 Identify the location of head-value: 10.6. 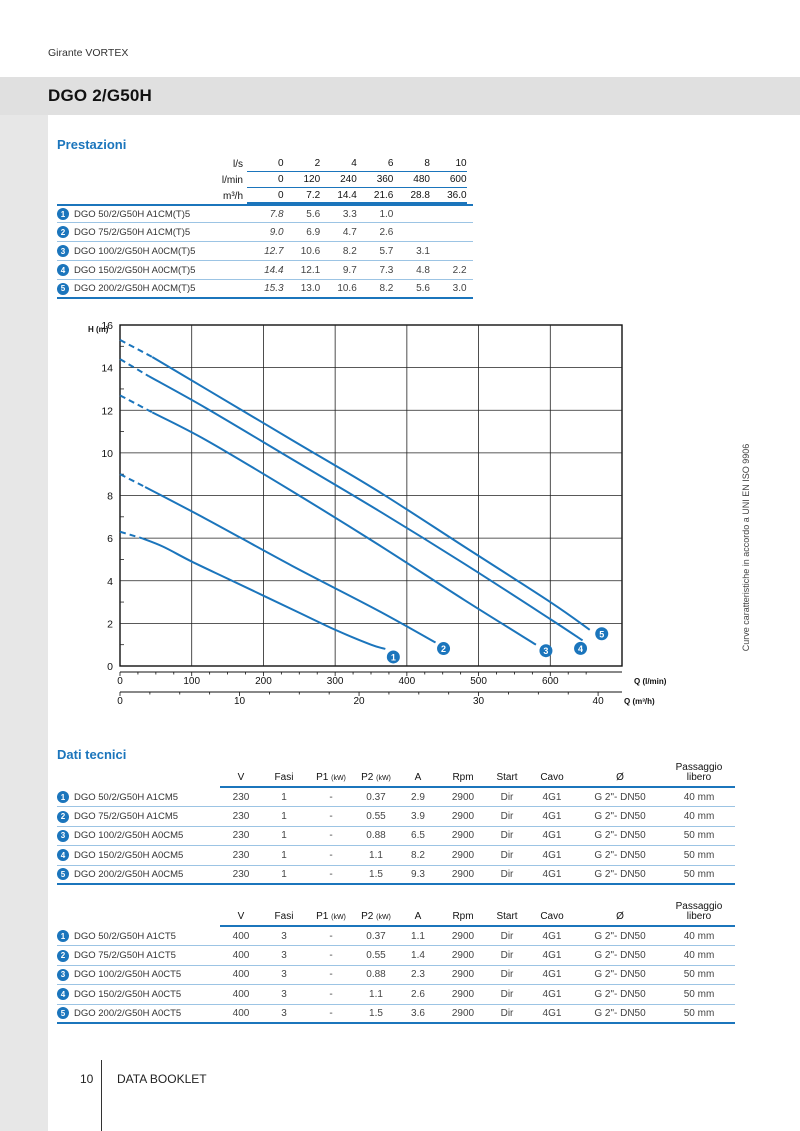
(347, 288).